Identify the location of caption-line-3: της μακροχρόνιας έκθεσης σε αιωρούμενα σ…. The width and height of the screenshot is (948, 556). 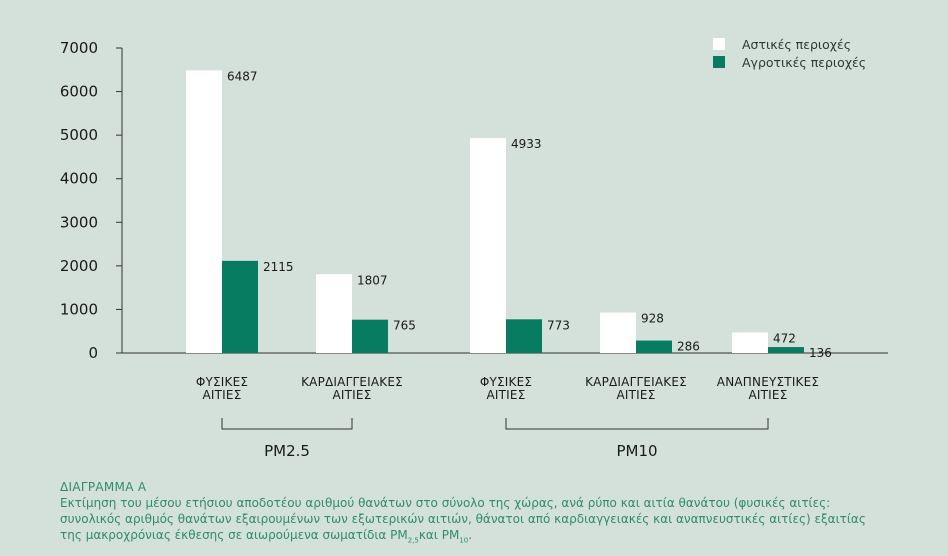
(234, 535).